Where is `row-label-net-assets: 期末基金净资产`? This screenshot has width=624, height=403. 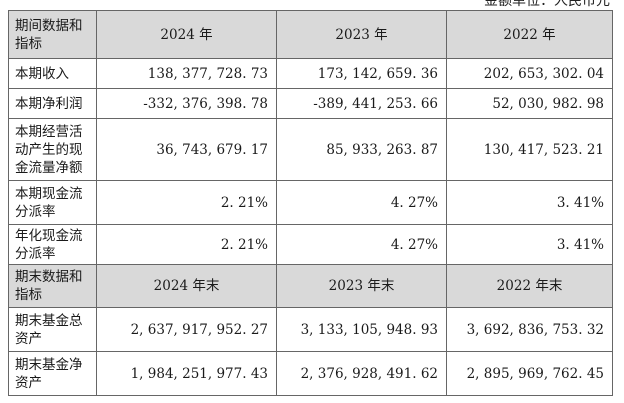
row-label-net-assets: 期末基金净资产 is located at coordinates (52, 373).